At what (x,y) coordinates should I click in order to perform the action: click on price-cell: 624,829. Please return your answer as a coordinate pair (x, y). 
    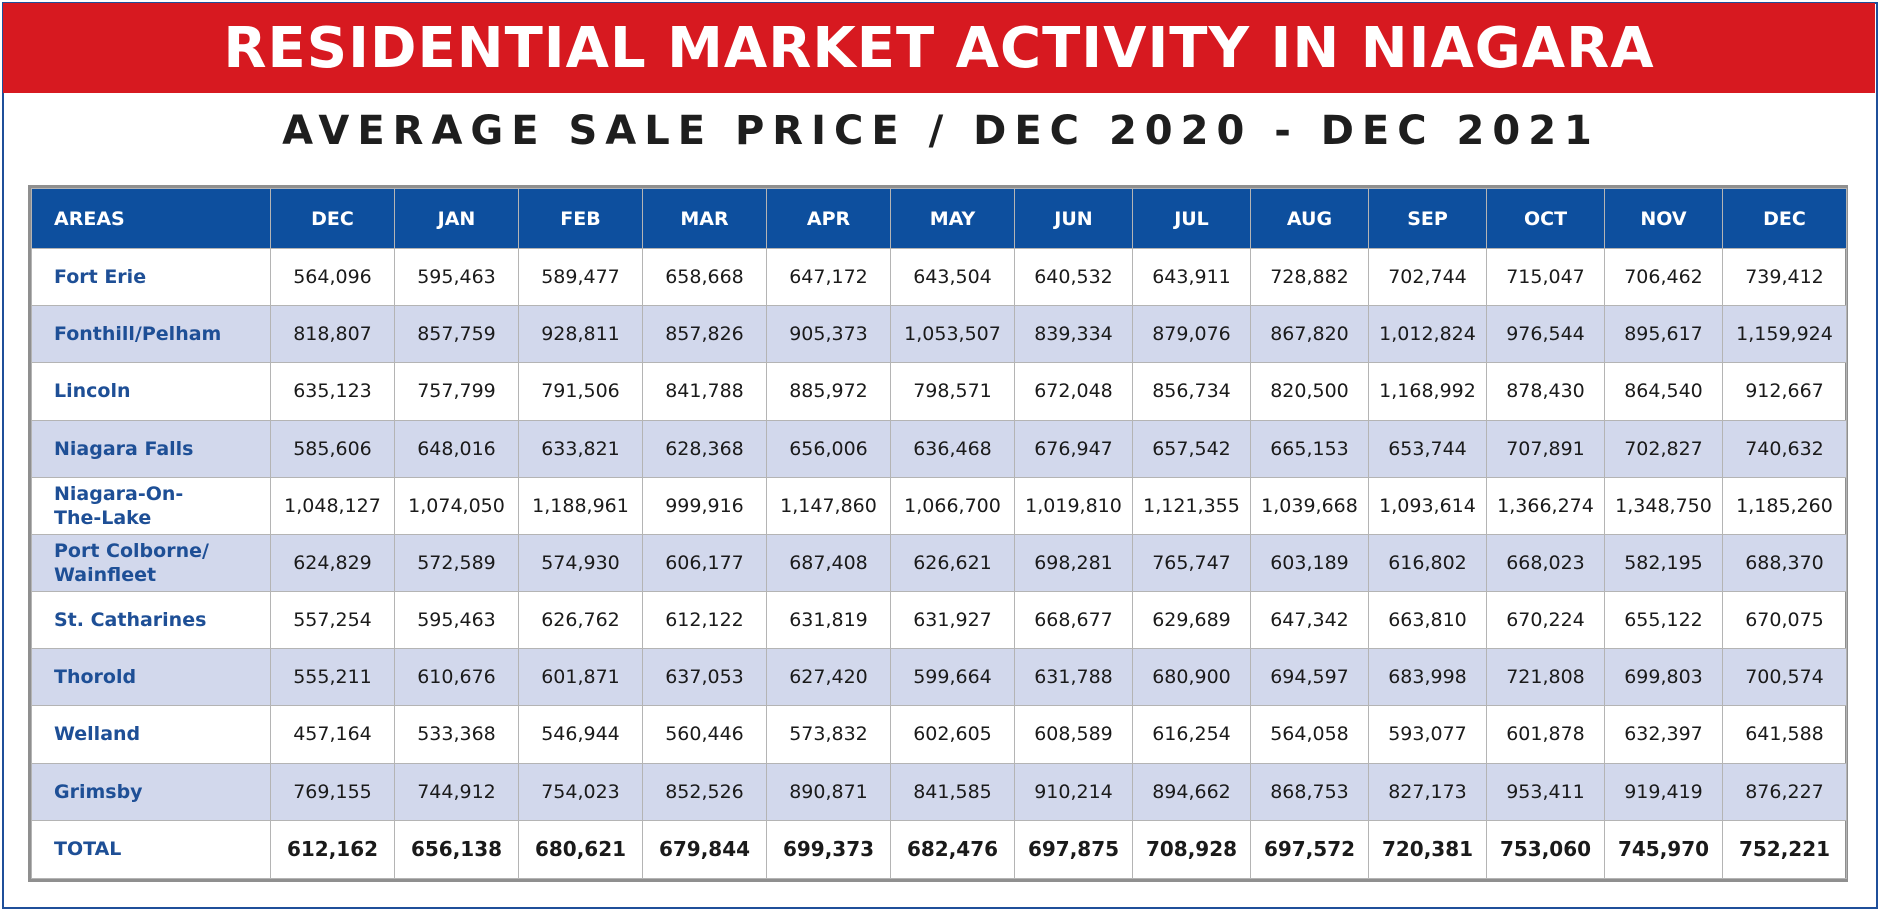
    Looking at the image, I should click on (332, 563).